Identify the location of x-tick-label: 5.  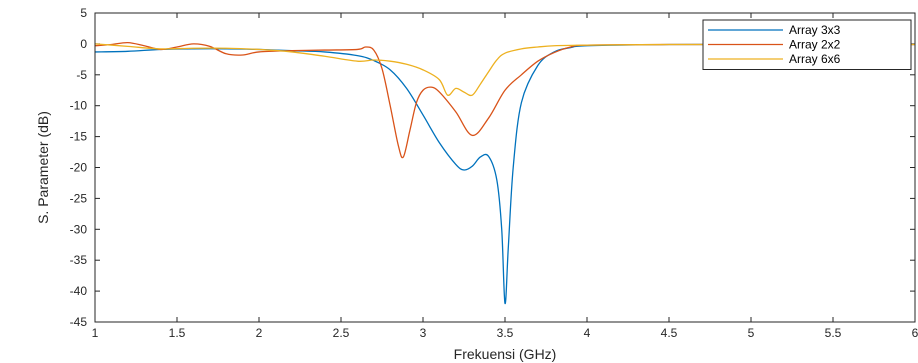
(751, 333).